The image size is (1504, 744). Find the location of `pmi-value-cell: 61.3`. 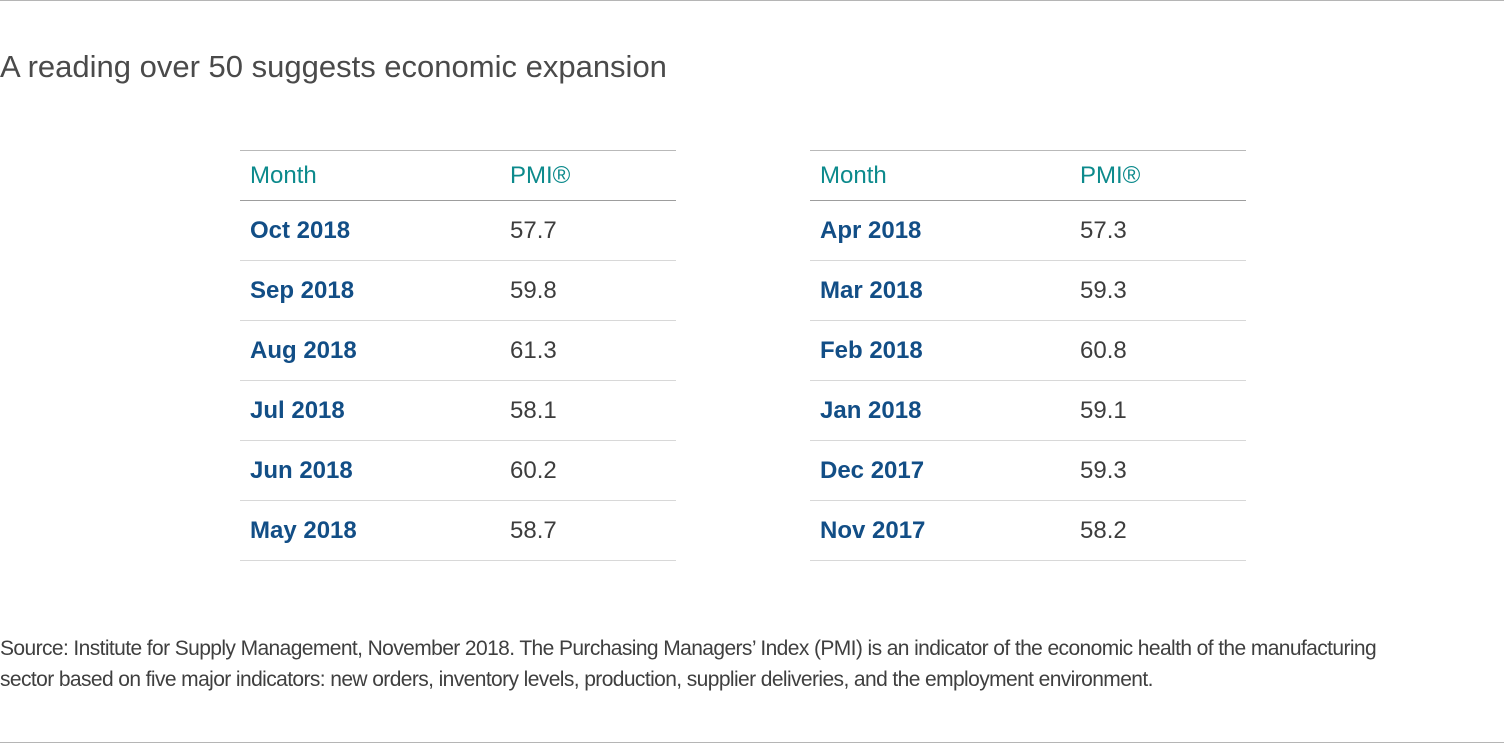

pmi-value-cell: 61.3 is located at coordinates (533, 350).